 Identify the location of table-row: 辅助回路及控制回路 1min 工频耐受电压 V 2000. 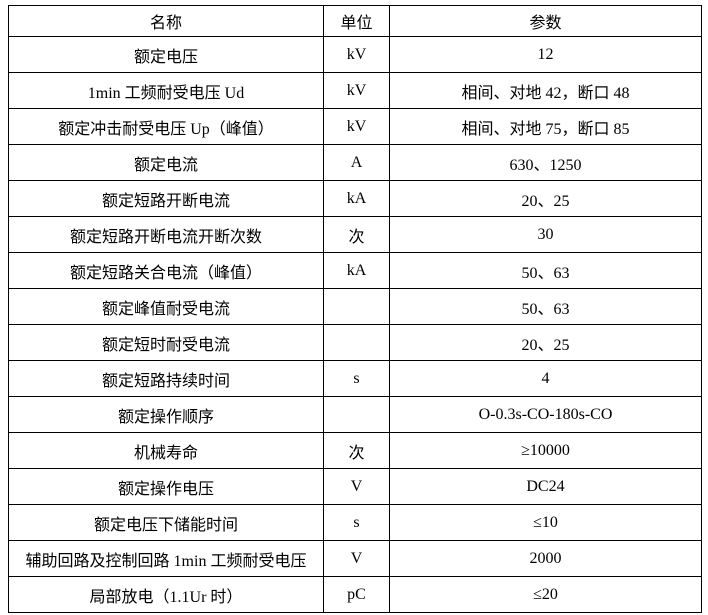
(355, 558).